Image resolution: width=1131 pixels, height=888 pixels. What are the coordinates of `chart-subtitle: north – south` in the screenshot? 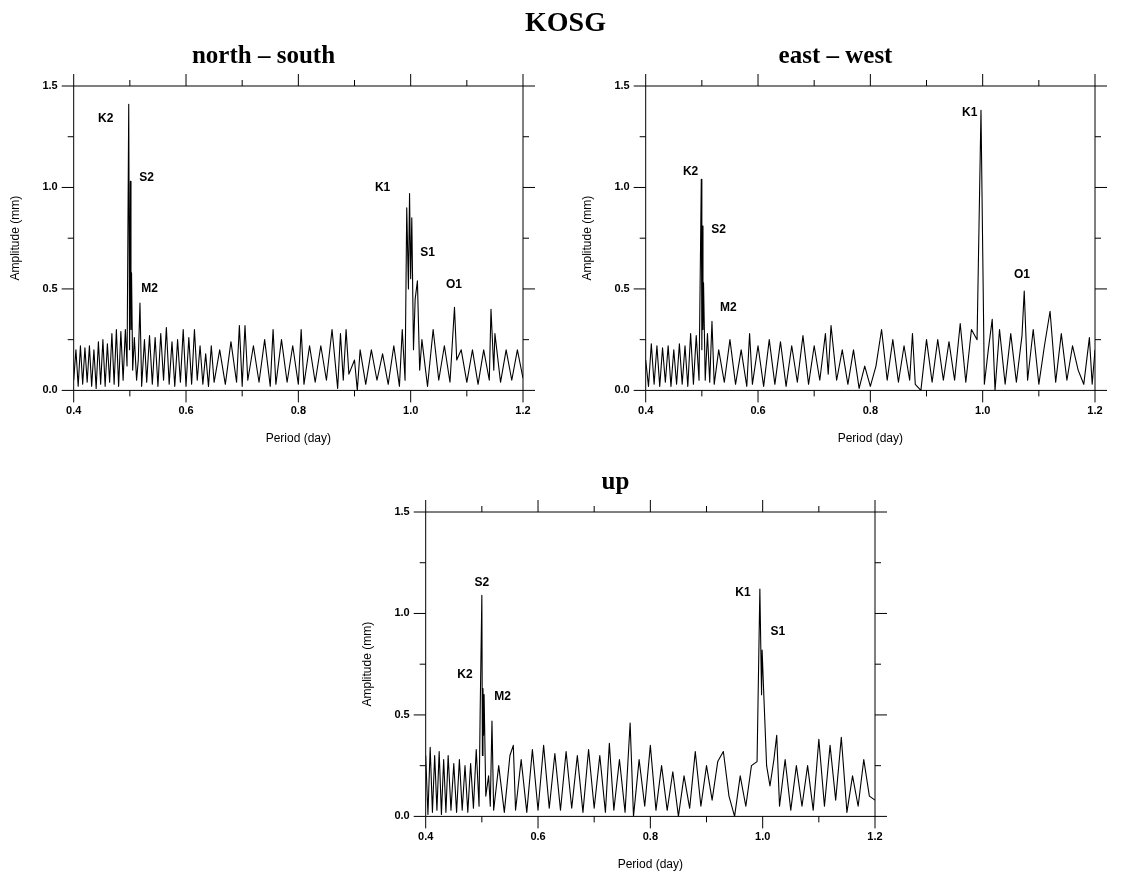 It's located at (263, 55).